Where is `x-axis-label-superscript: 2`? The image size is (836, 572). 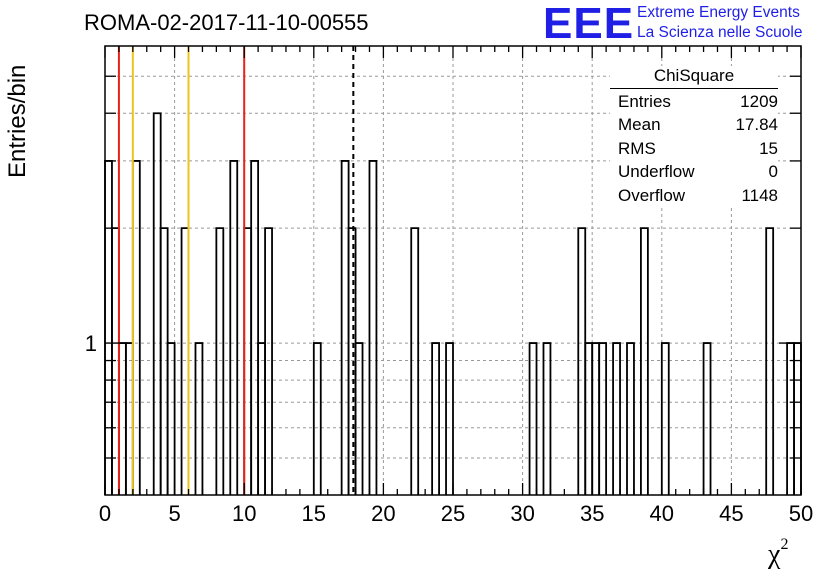
x-axis-label-superscript: 2 is located at coordinates (784, 544).